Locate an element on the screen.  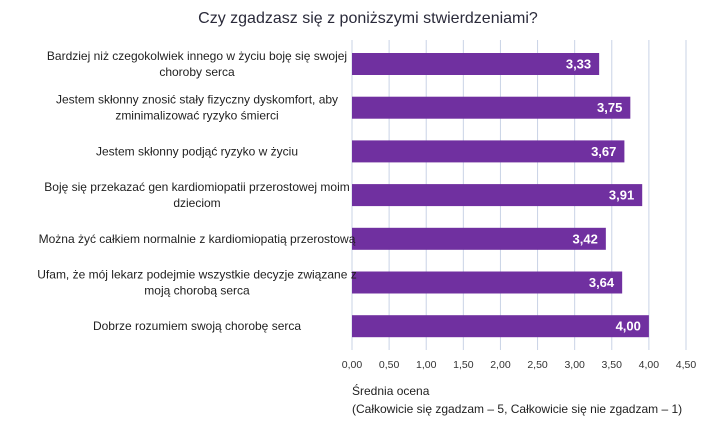
category-label: Dobrze rozumiem swoją chorobę serca is located at coordinates (197, 326).